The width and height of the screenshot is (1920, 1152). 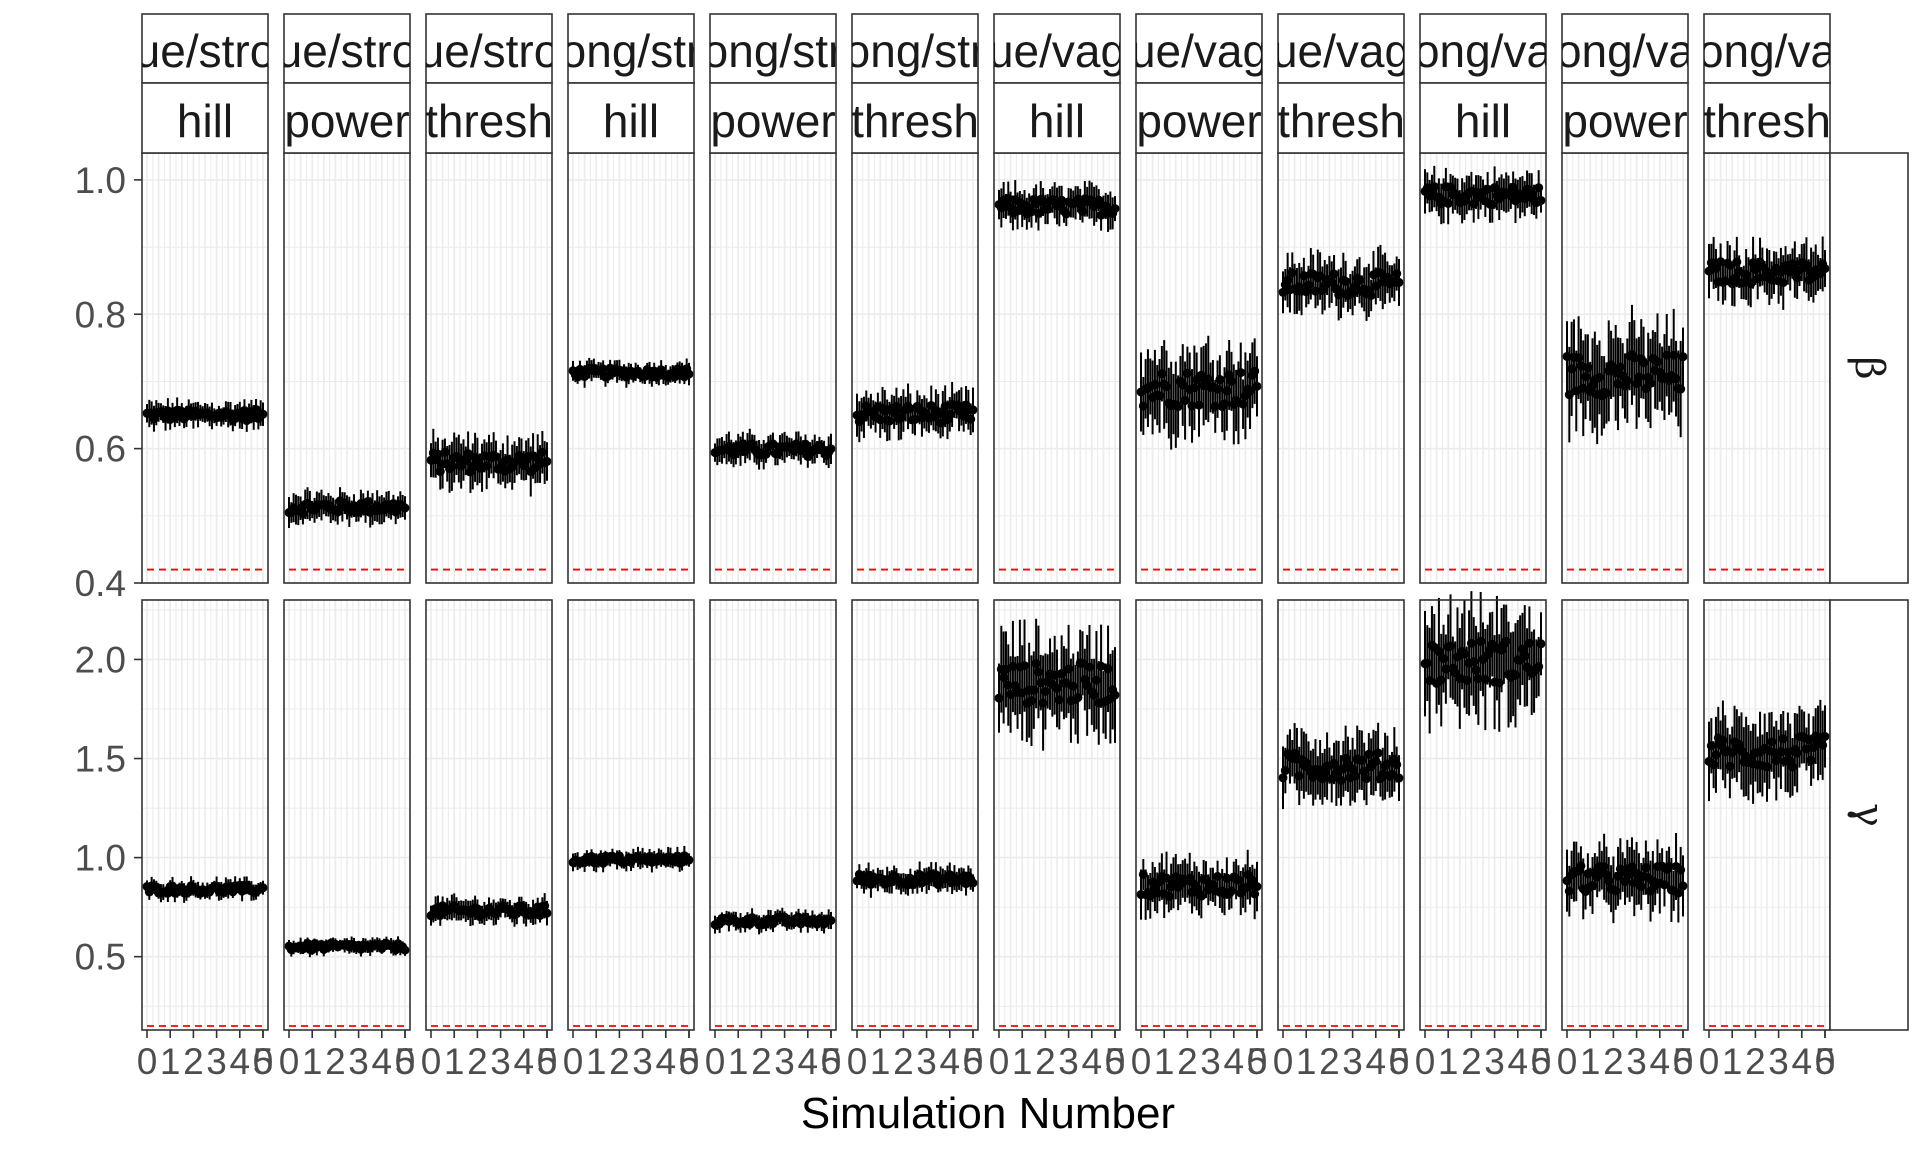 I want to click on column-strip-1: ue/stro hill, so click(x=205, y=83).